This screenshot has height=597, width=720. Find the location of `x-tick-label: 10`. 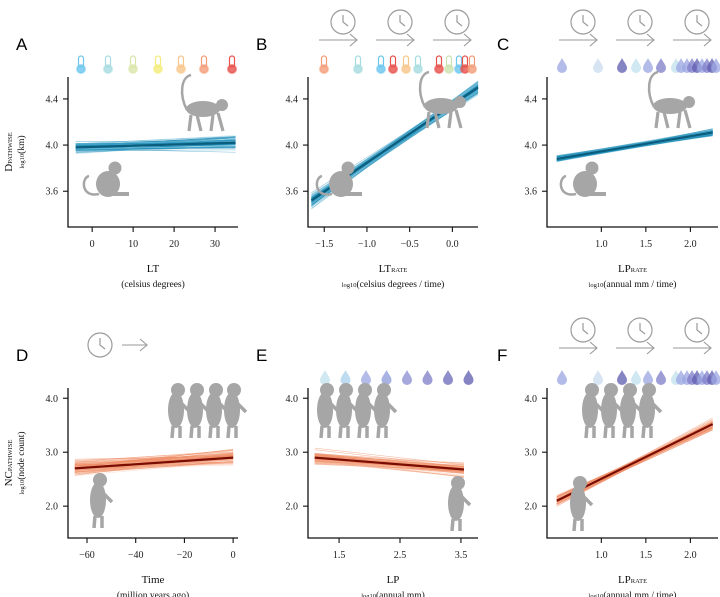

x-tick-label: 10 is located at coordinates (133, 244).